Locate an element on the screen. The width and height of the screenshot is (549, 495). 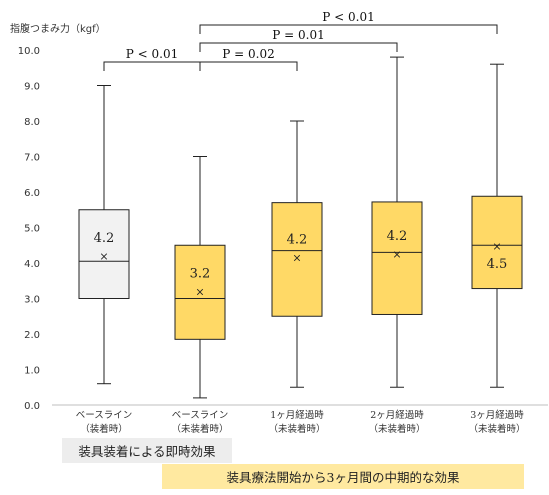
box-group-4: × 4.2 is located at coordinates (397, 222).